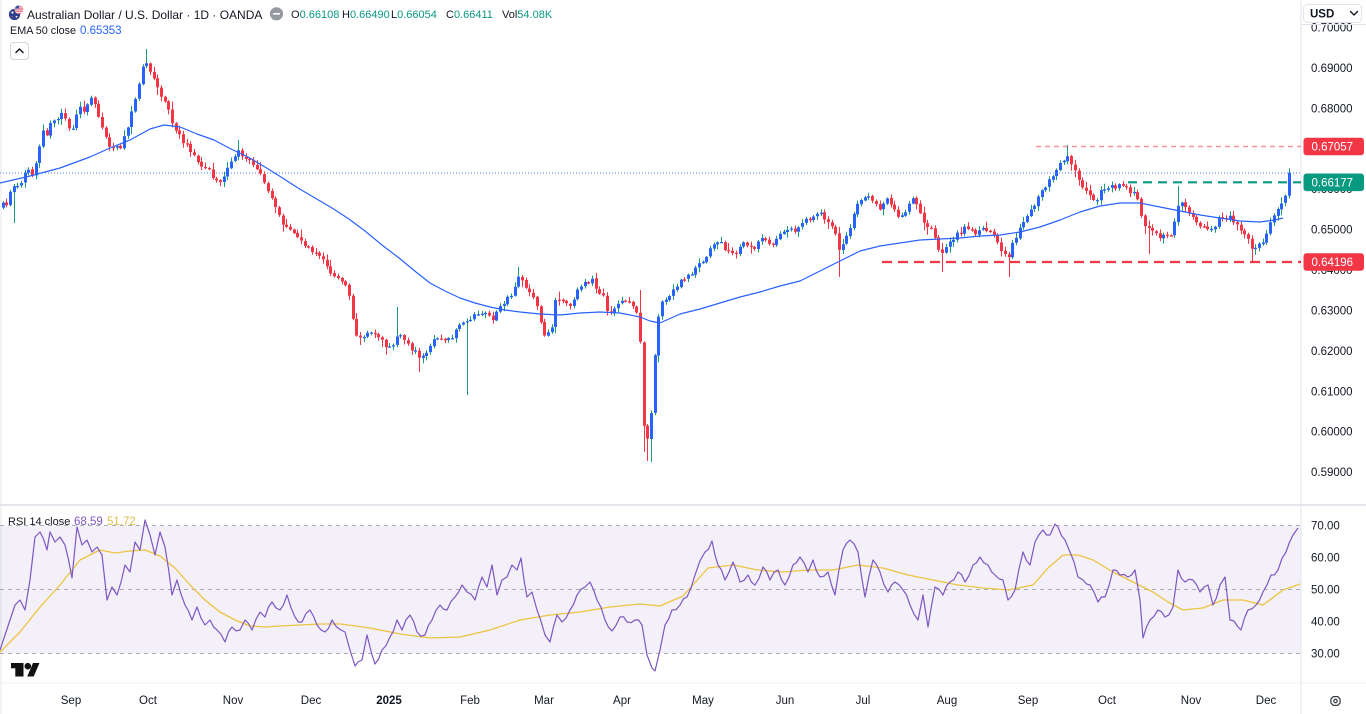 This screenshot has height=714, width=1366. I want to click on svg-text: L0.66054, so click(414, 15).